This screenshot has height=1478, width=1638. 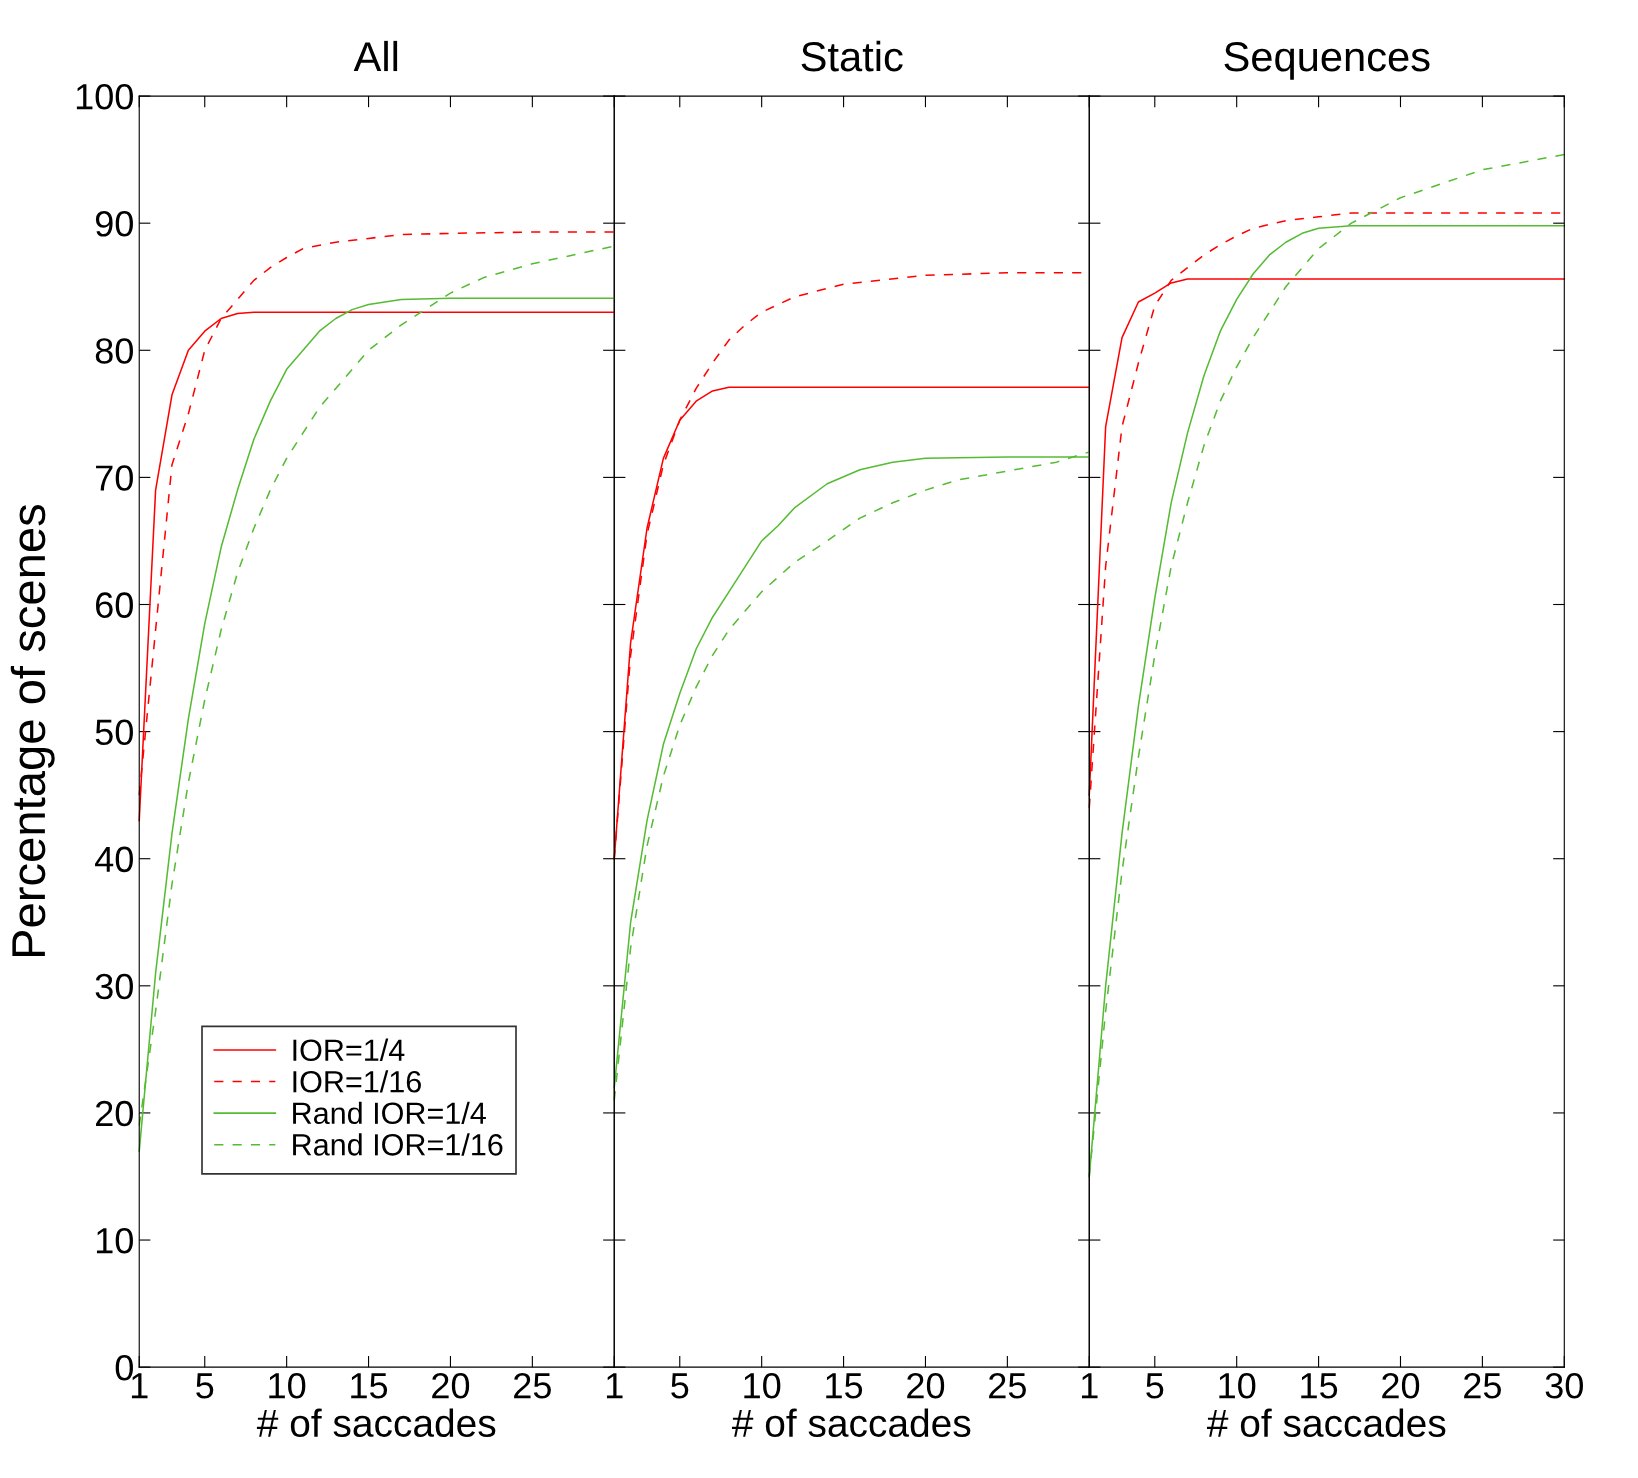 What do you see at coordinates (104, 96) in the screenshot?
I see `y-tick-label: 100` at bounding box center [104, 96].